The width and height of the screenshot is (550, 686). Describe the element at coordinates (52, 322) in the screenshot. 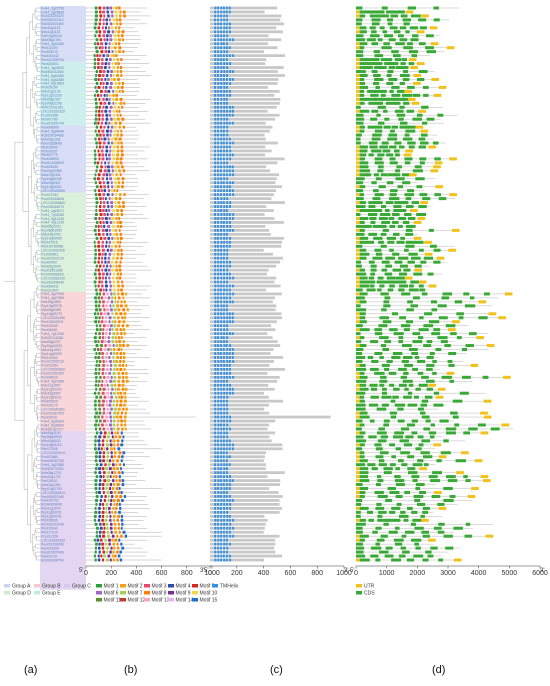

I see `gene-label: Pbr019000676` at that location.